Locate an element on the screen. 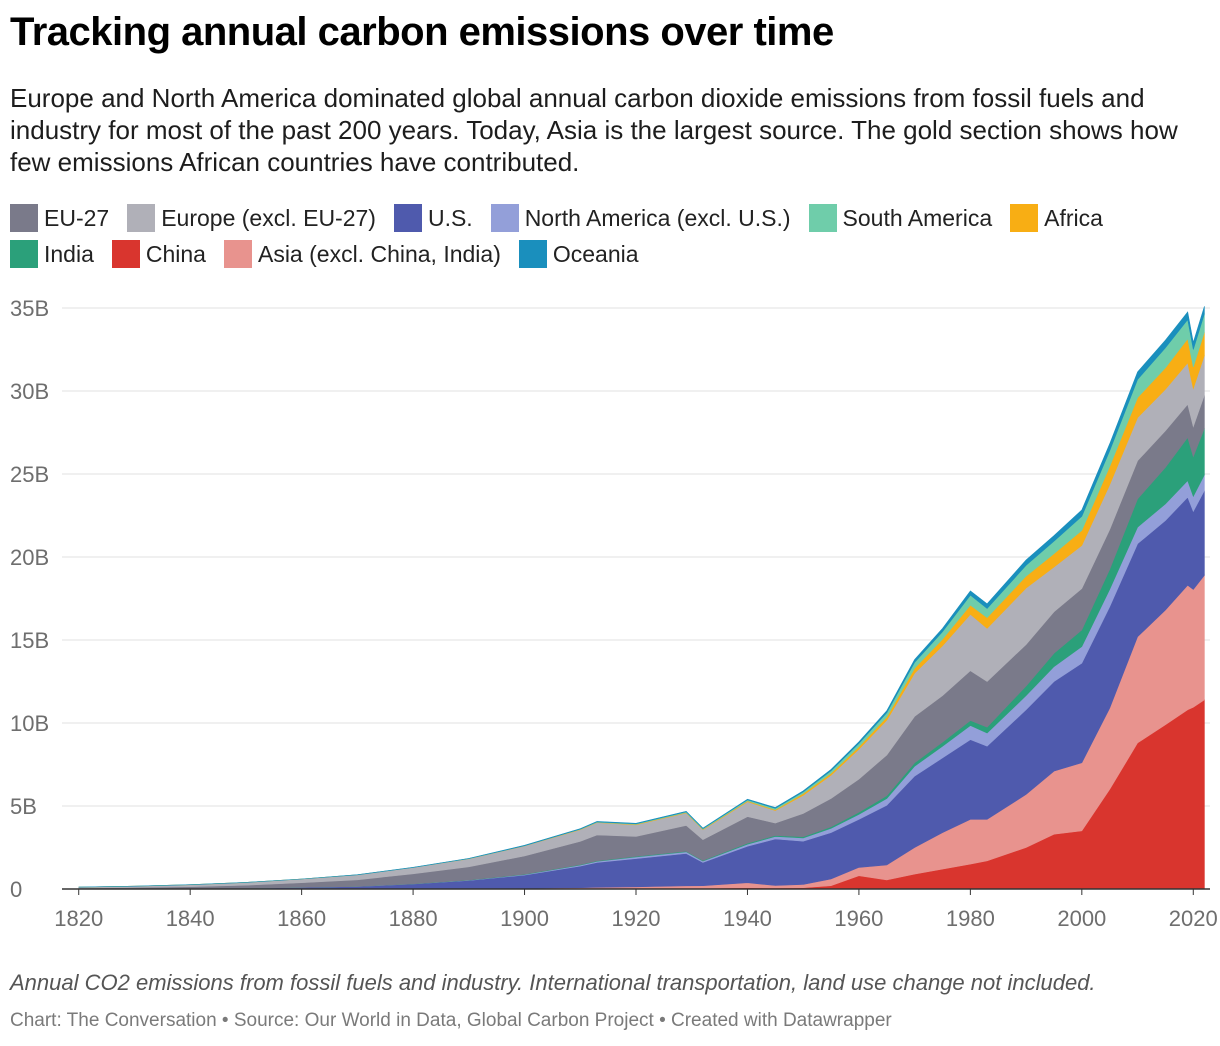  x-tick-label: 1840 is located at coordinates (190, 918).